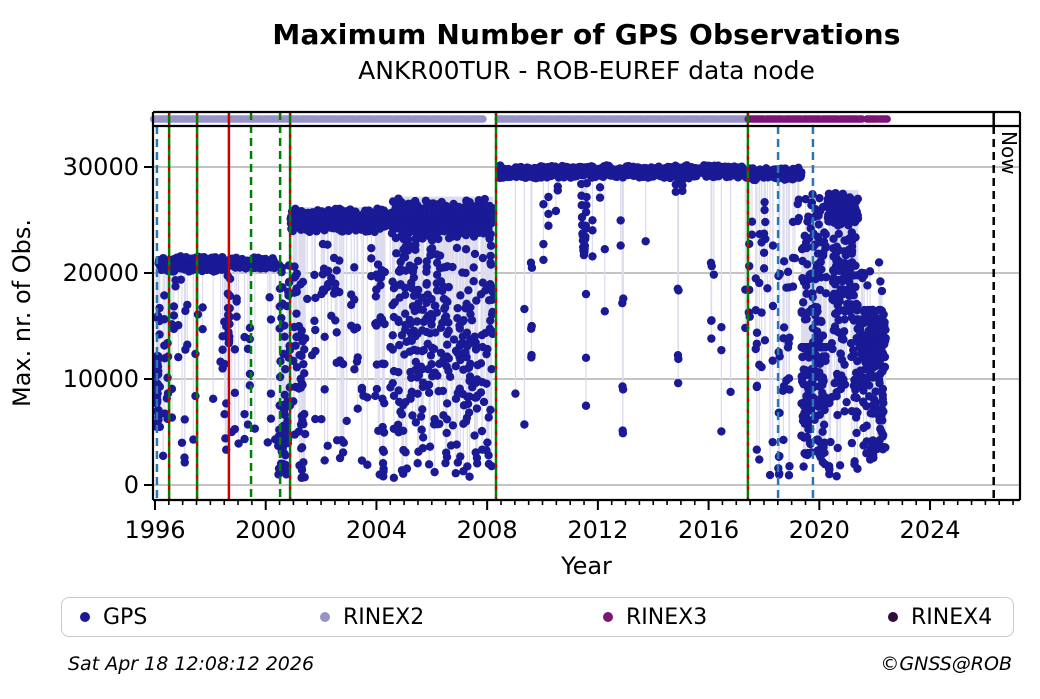 The width and height of the screenshot is (1040, 699). What do you see at coordinates (325, 617) in the screenshot?
I see `rinex2-marker-icon` at bounding box center [325, 617].